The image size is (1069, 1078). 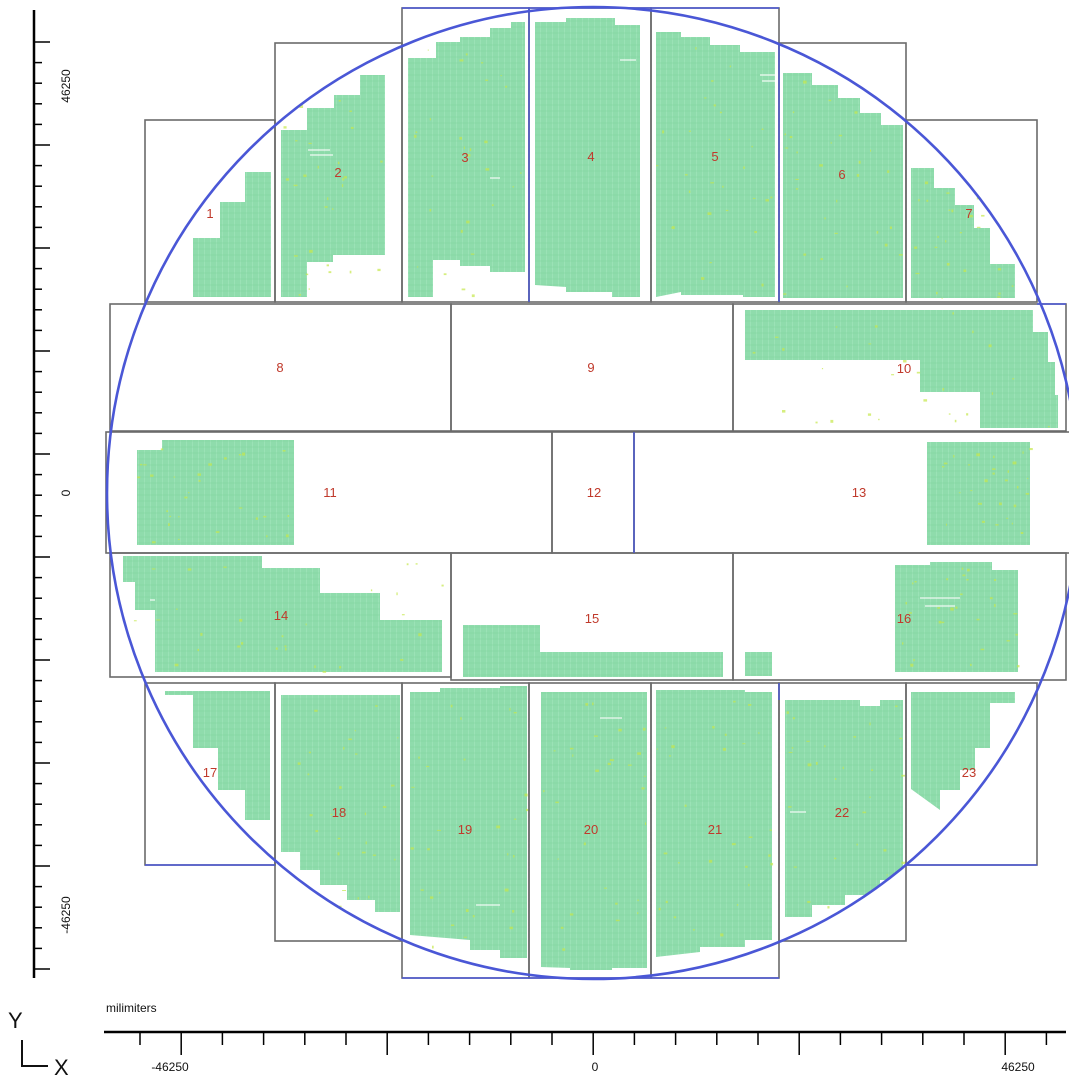 What do you see at coordinates (592, 618) in the screenshot?
I see `region-label: 15` at bounding box center [592, 618].